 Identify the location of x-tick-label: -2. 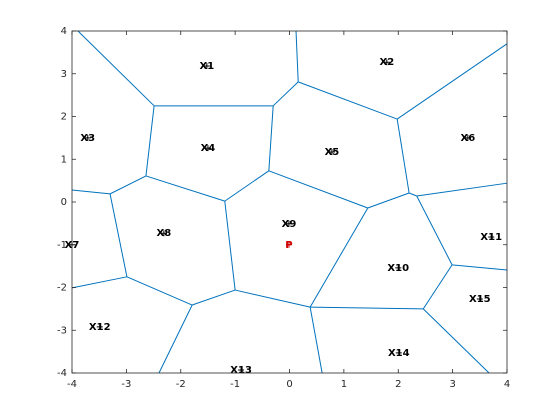
(181, 384).